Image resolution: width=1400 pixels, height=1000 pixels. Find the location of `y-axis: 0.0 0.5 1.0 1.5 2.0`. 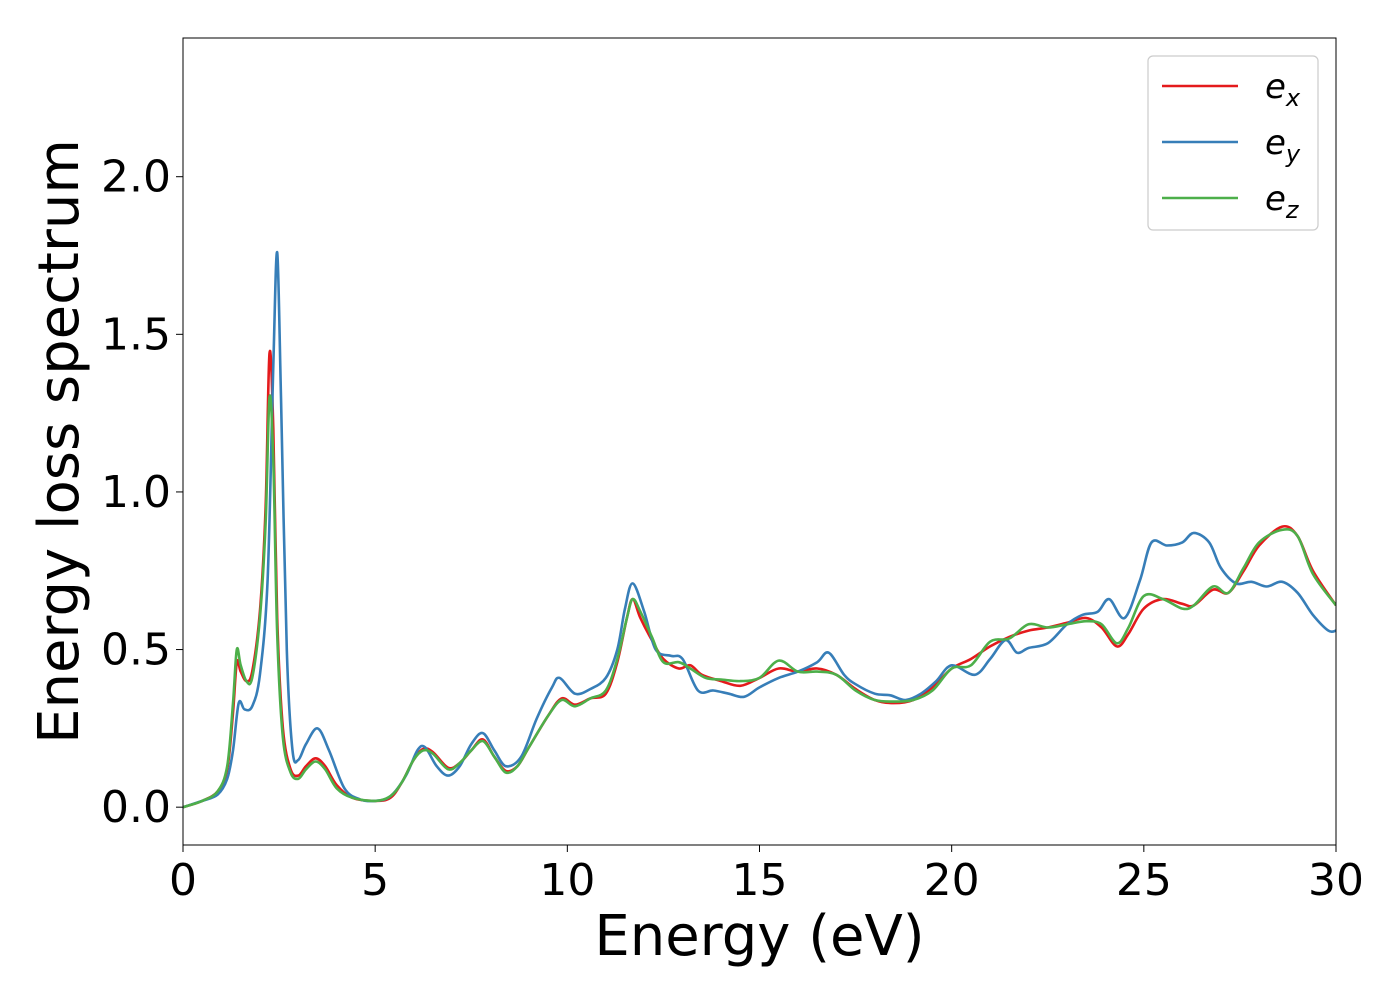

y-axis: 0.0 0.5 1.0 1.5 2.0 is located at coordinates (142, 492).